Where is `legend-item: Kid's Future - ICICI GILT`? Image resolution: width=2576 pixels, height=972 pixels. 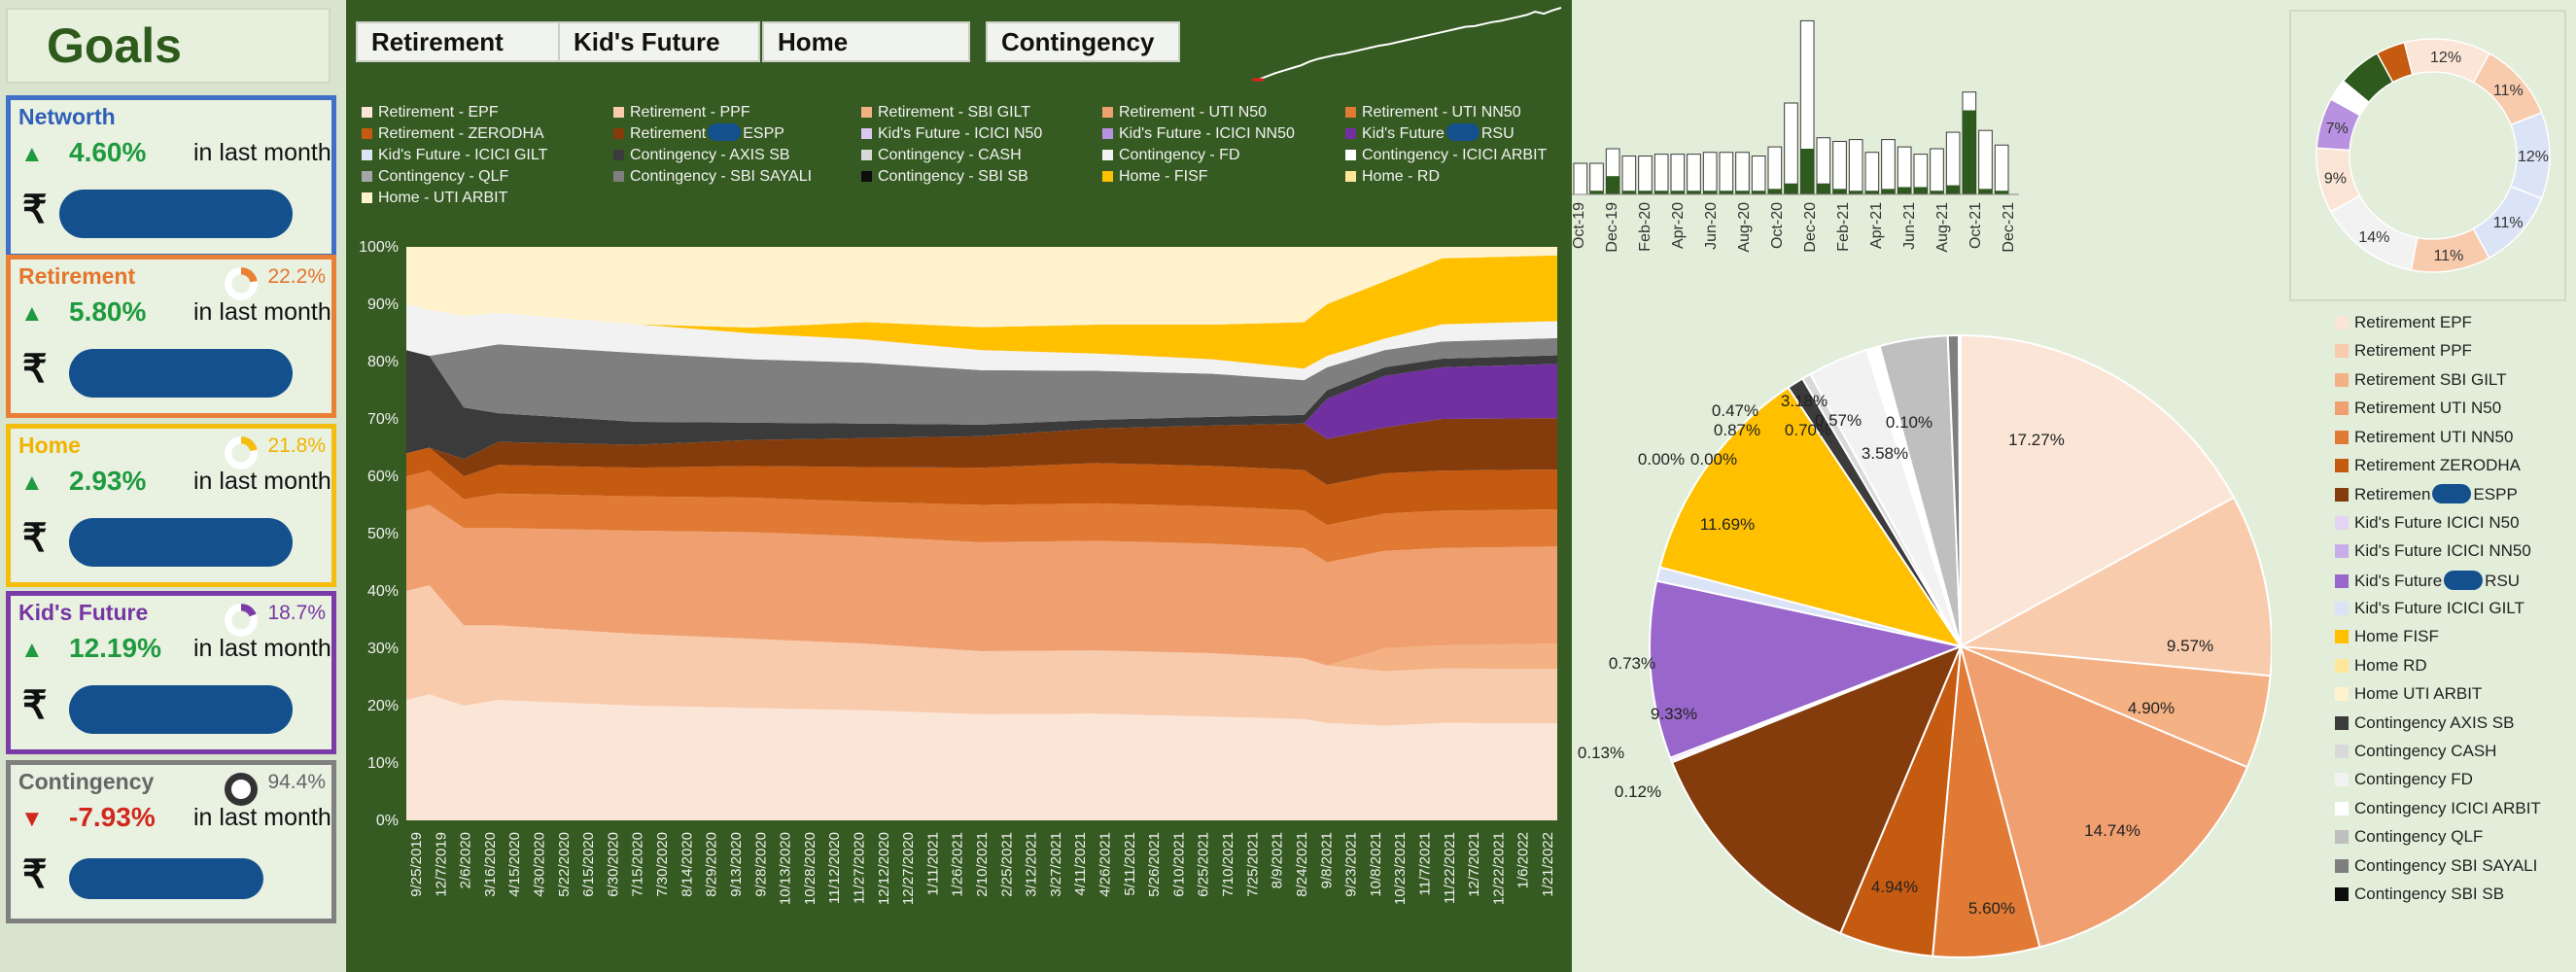
legend-item: Kid's Future - ICICI GILT is located at coordinates (454, 155).